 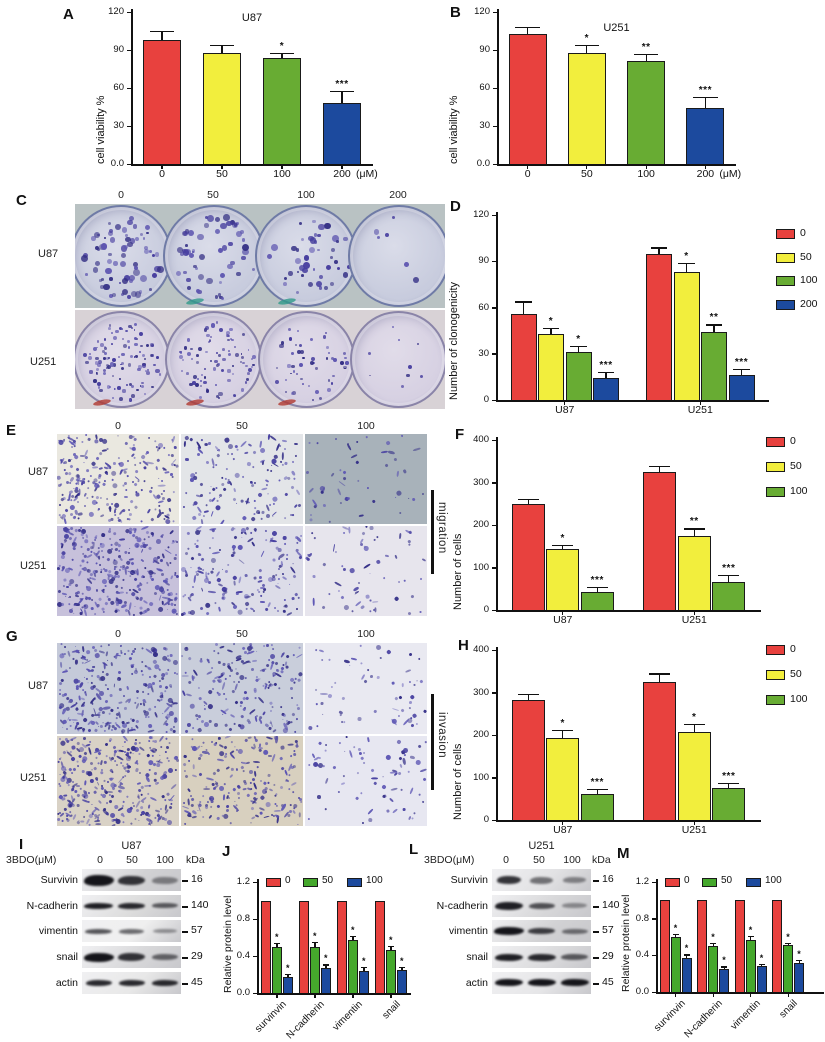 What do you see at coordinates (775, 492) in the screenshot?
I see `legend-swatch` at bounding box center [775, 492].